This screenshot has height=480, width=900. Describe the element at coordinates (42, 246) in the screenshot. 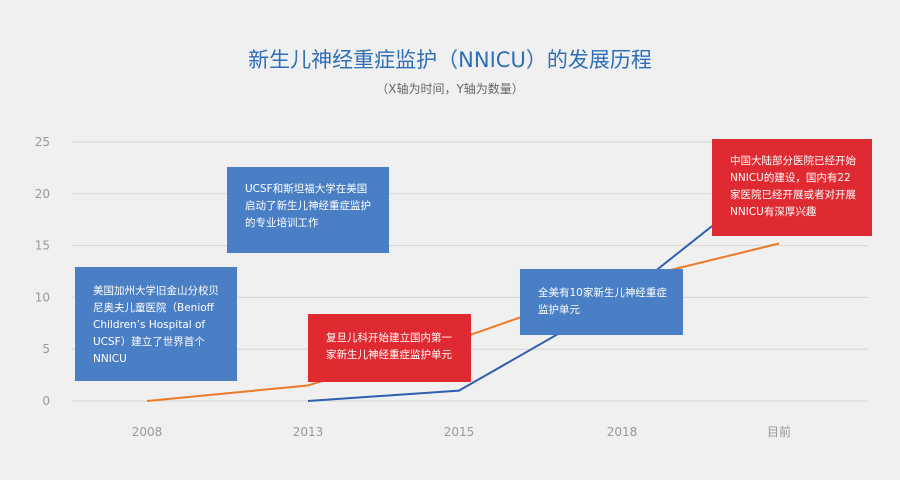

I see `y-tick-label-3: 15` at that location.